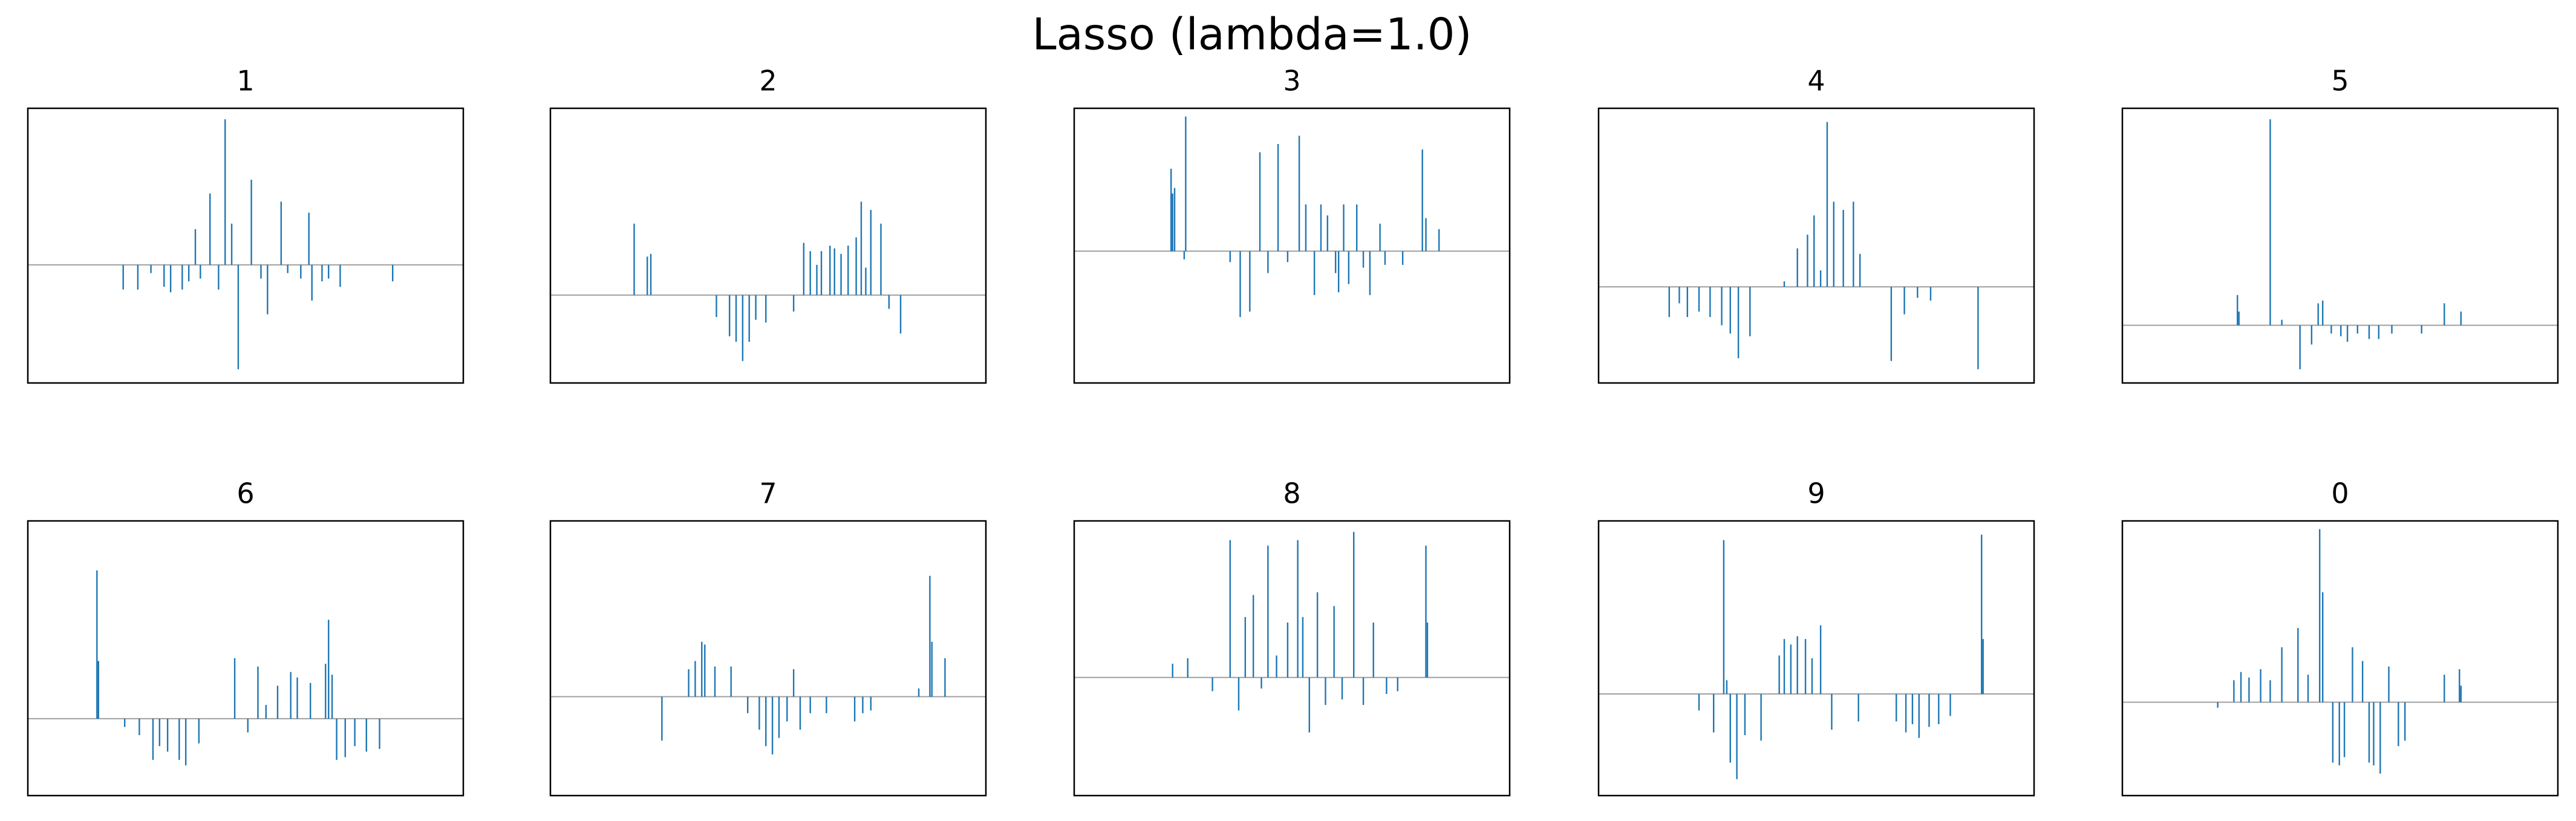 This screenshot has width=2576, height=821. Describe the element at coordinates (2340, 81) in the screenshot. I see `subplot-title: 5` at that location.